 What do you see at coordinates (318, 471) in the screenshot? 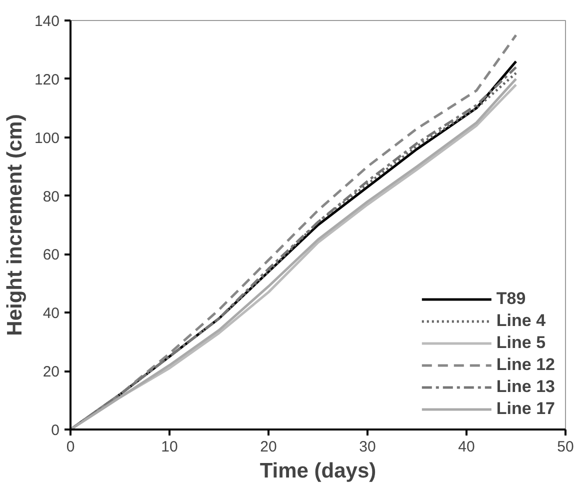
I see `x-axis-title: Time (days)` at bounding box center [318, 471].